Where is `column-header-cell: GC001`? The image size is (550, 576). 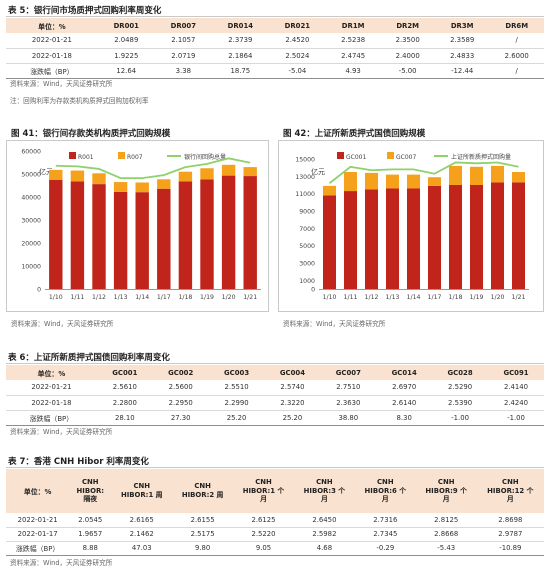
column-header-cell: GC001 is located at coordinates (124, 372).